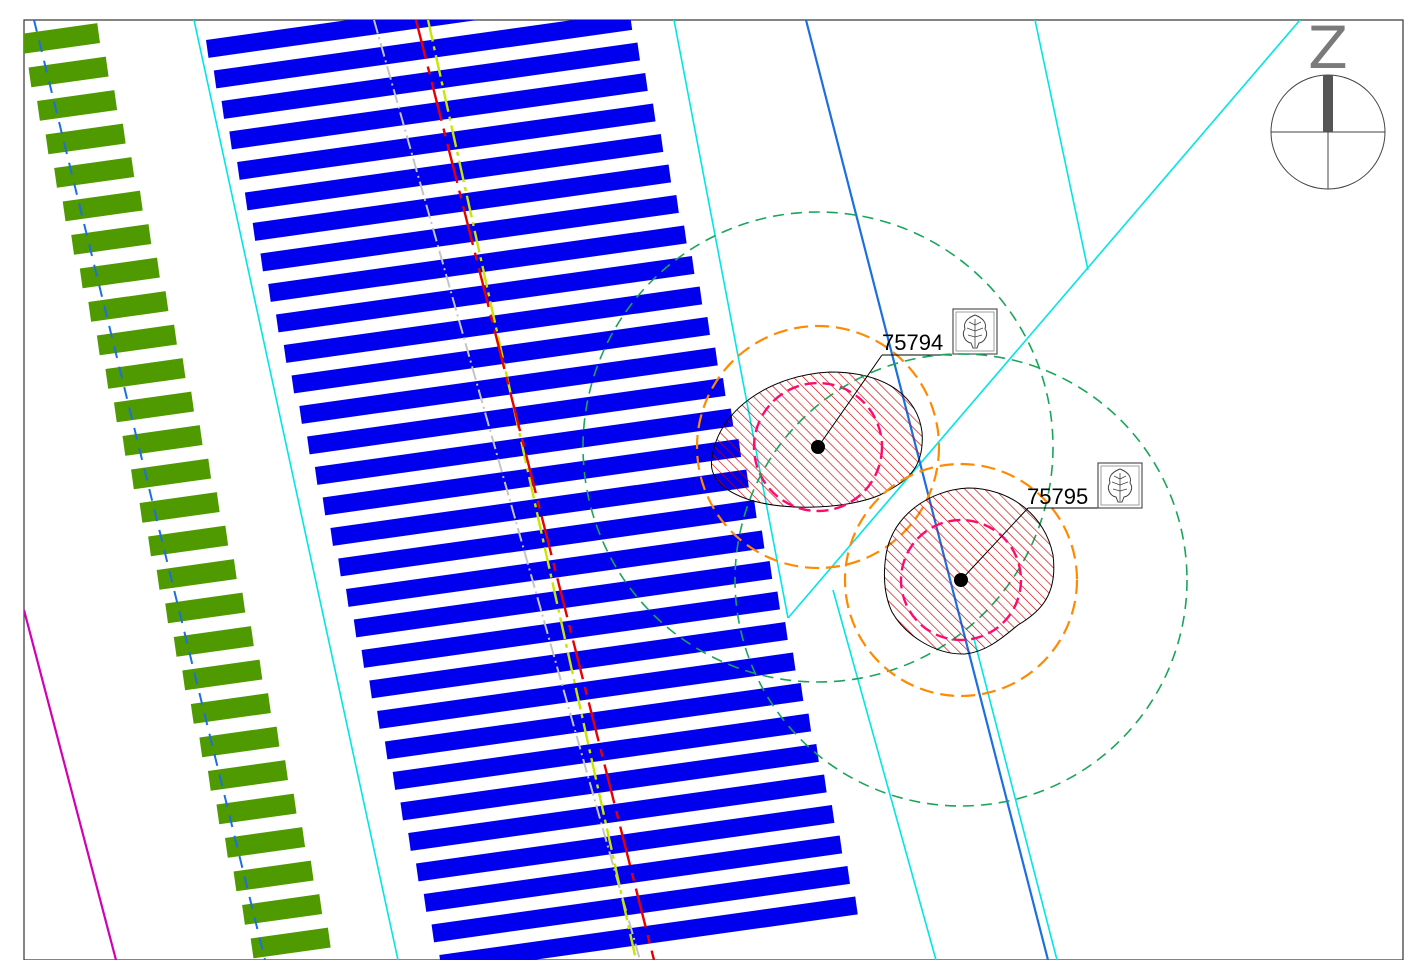 The width and height of the screenshot is (1405, 960). I want to click on magenta-boundary-line, so click(71, 784).